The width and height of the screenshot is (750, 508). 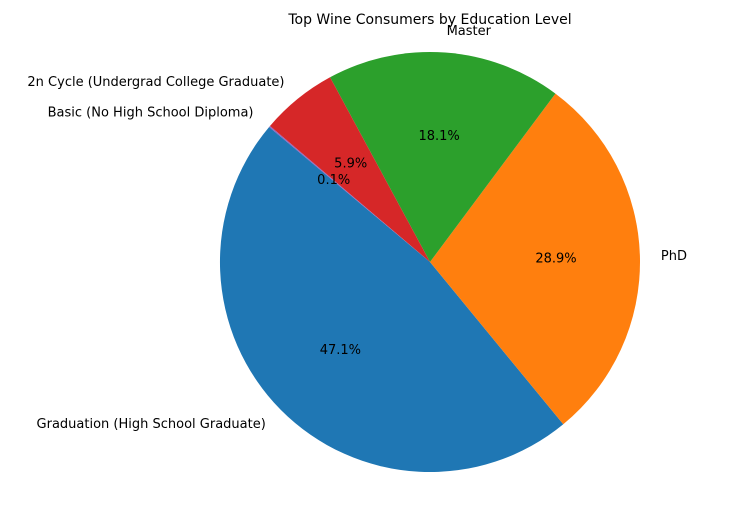 What do you see at coordinates (429, 20) in the screenshot?
I see `chart-title: Top Wine Consumers by Education Level` at bounding box center [429, 20].